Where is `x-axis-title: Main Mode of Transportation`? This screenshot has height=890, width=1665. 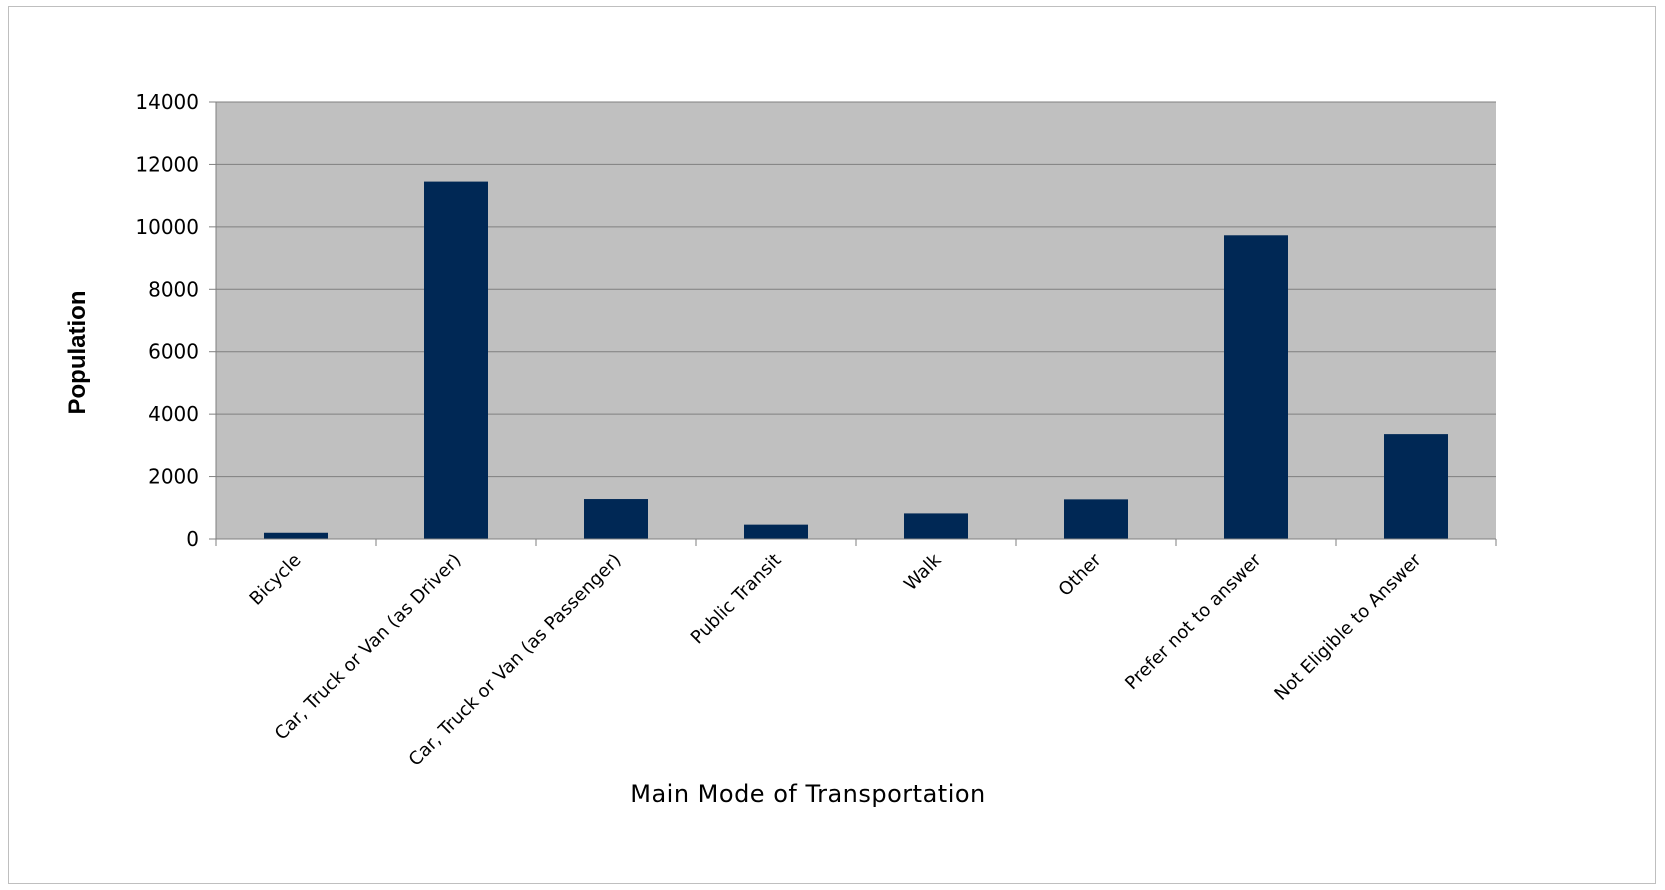
x-axis-title: Main Mode of Transportation is located at coordinates (808, 794).